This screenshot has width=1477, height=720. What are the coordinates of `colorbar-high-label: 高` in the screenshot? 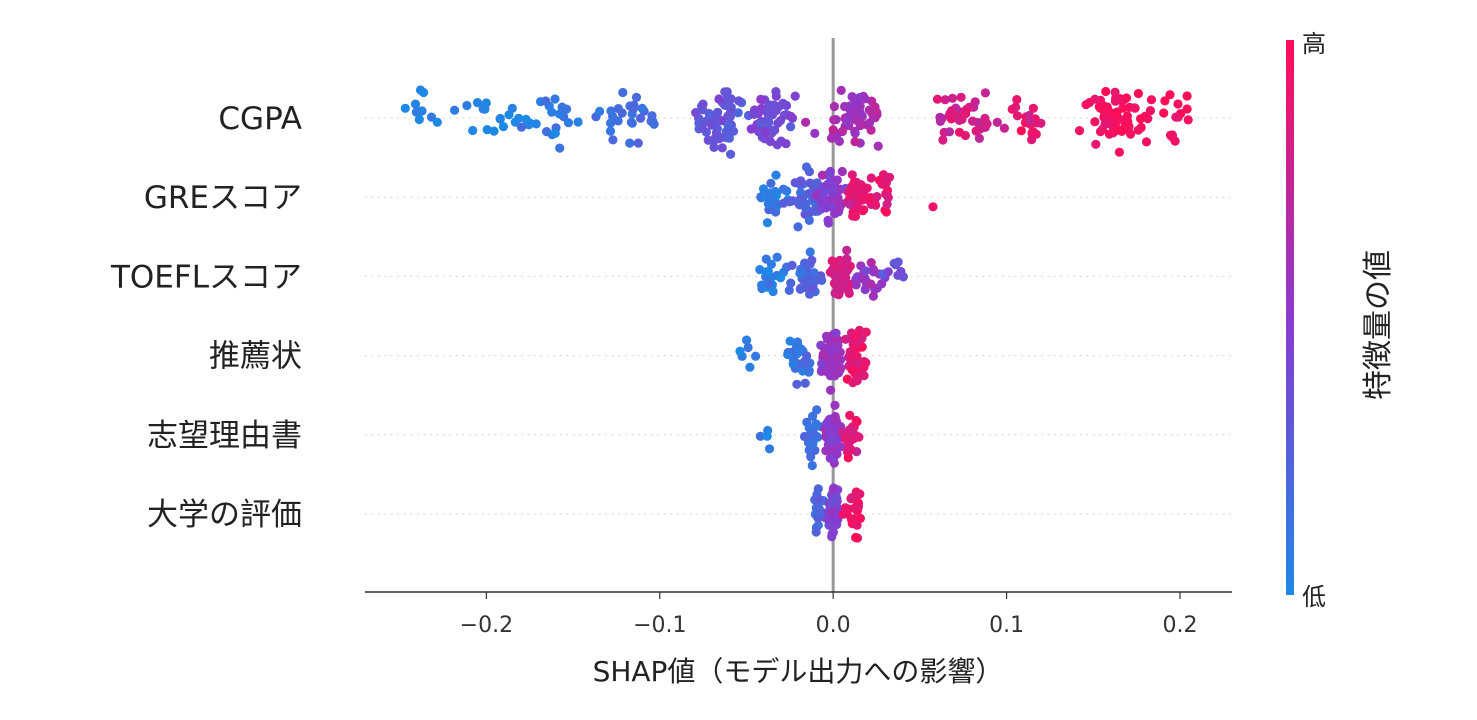 It's located at (1314, 44).